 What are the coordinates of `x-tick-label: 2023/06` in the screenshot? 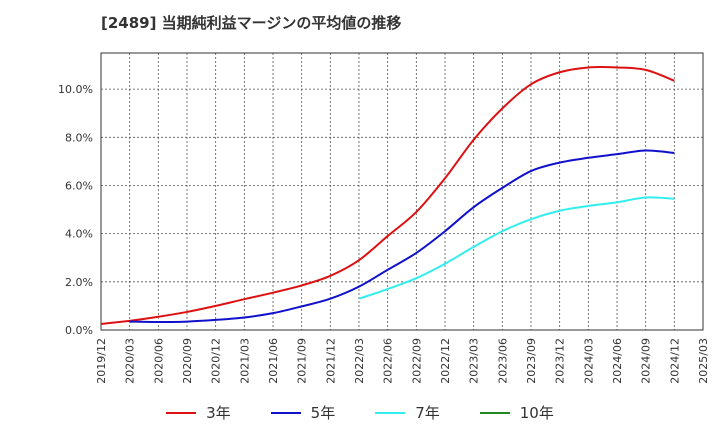 It's located at (502, 361).